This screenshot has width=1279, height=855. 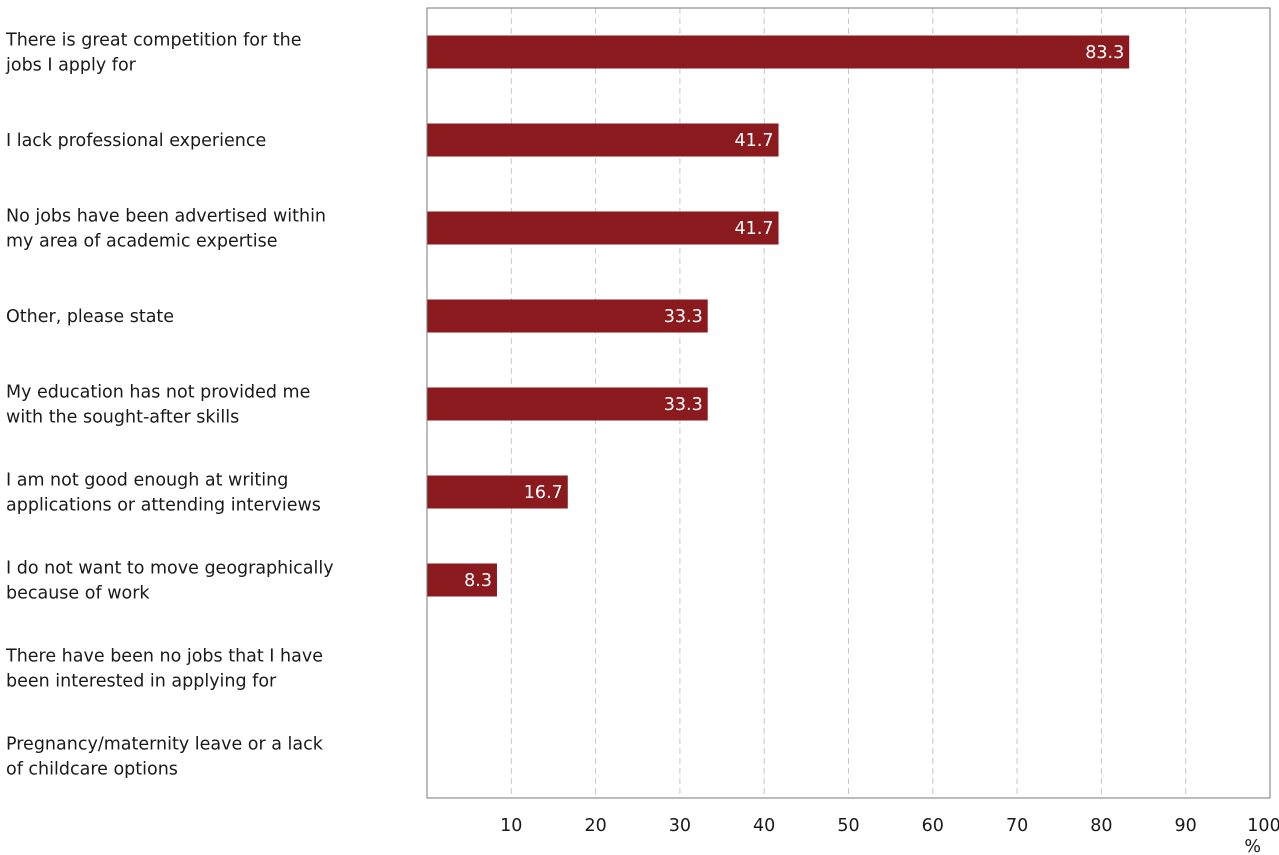 What do you see at coordinates (595, 826) in the screenshot?
I see `x-tick-label: 20` at bounding box center [595, 826].